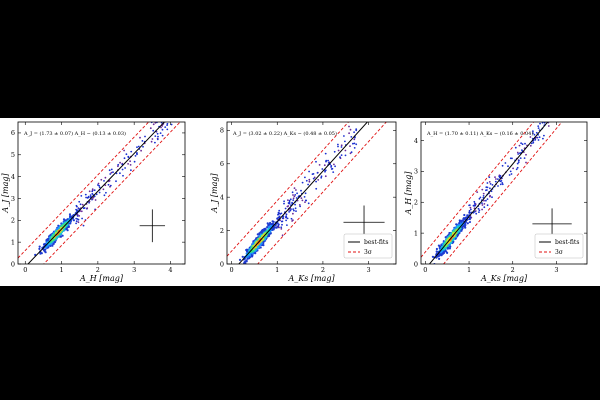  Describe the element at coordinates (288, 189) in the screenshot. I see `sigma-line-upper` at that location.